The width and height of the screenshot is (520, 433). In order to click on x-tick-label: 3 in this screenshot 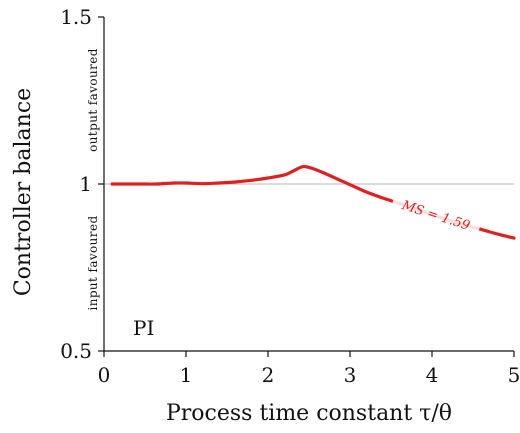, I will do `click(350, 375)`.